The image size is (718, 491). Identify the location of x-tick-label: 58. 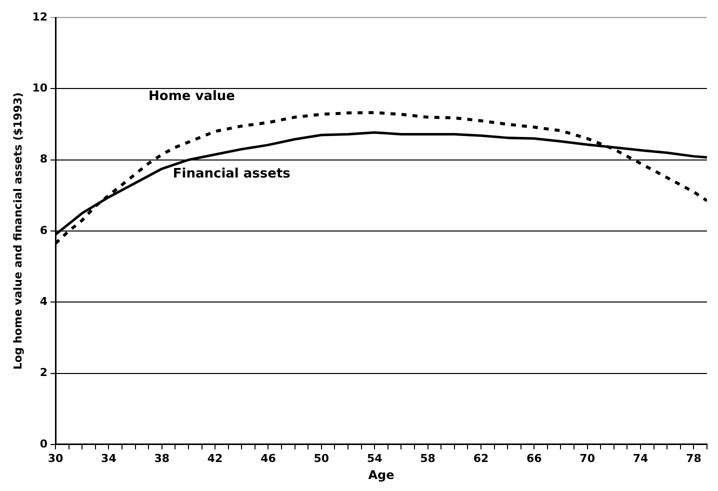
(428, 458).